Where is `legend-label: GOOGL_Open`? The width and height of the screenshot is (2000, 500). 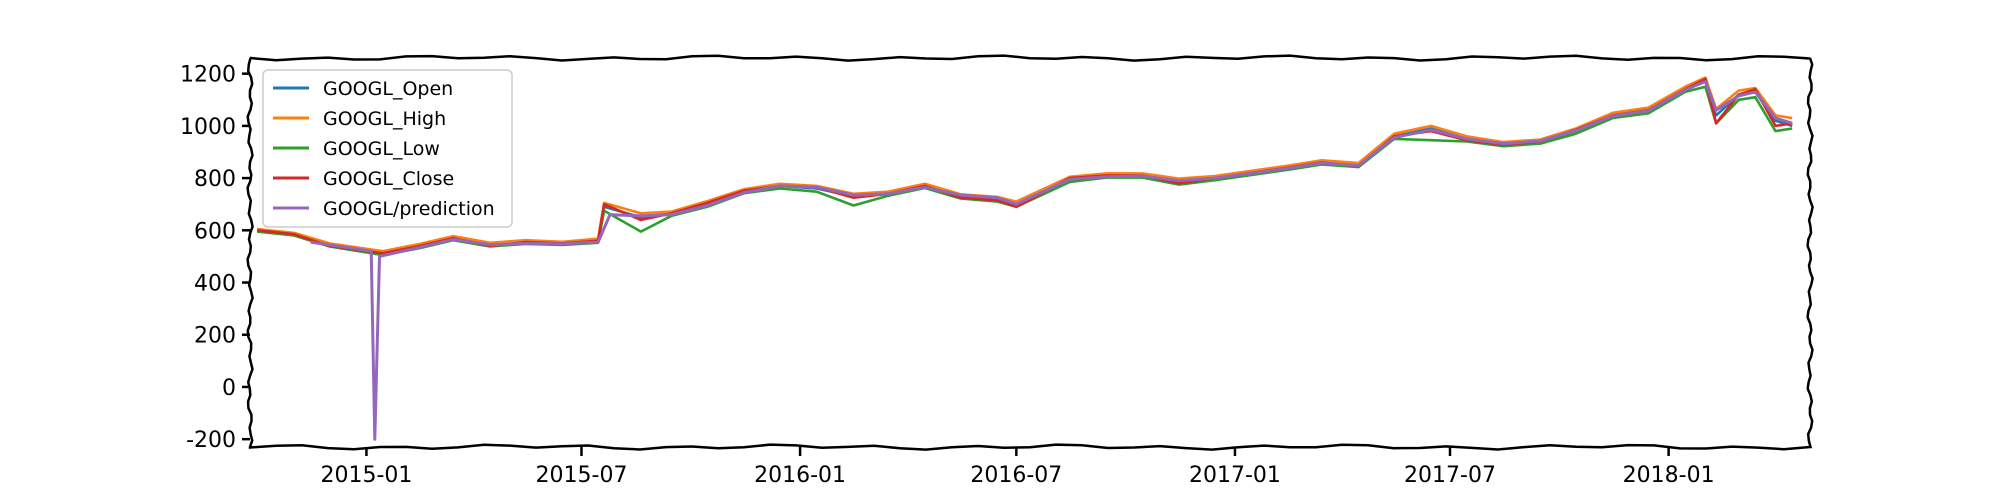 legend-label: GOOGL_Open is located at coordinates (388, 89).